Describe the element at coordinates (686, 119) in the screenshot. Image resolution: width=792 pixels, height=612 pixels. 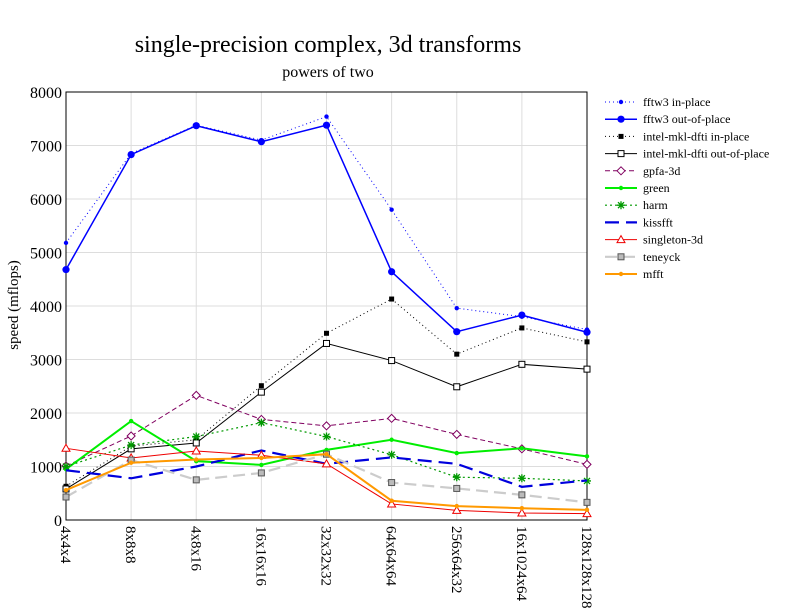
I see `legend-label: fftw3 out-of-place` at that location.